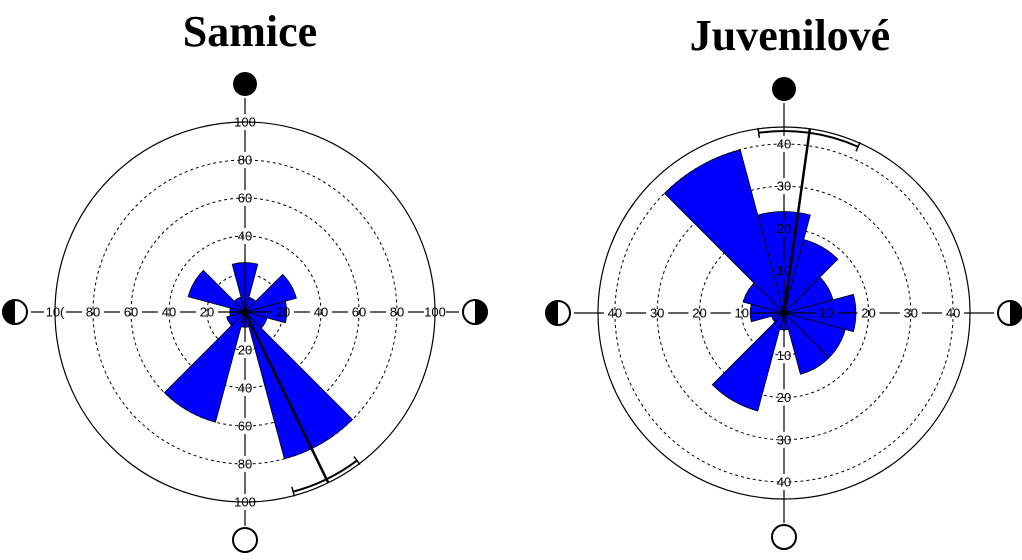  I want to click on chart-title-samice: Samice, so click(250, 31).